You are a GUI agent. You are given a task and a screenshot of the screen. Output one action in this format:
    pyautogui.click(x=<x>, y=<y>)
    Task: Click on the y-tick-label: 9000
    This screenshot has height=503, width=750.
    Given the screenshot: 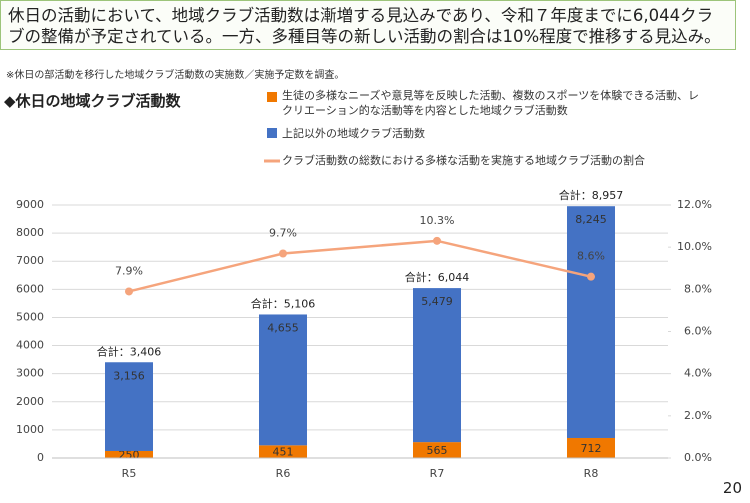 What is the action you would take?
    pyautogui.click(x=30, y=204)
    